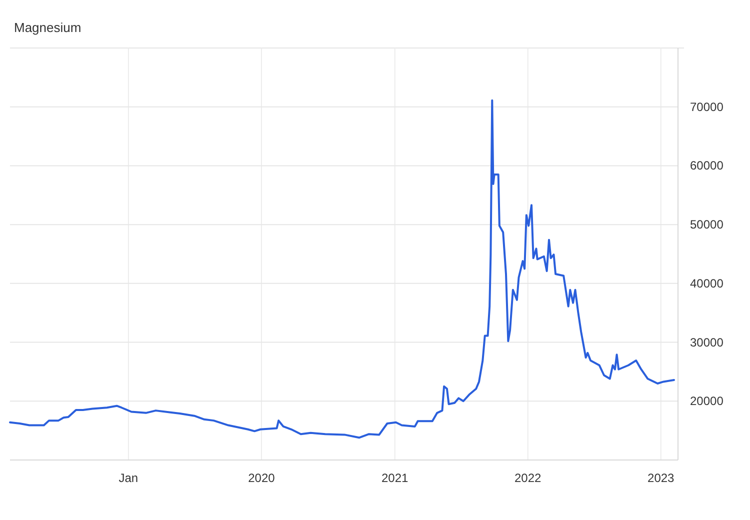  Describe the element at coordinates (661, 478) in the screenshot. I see `x-tick-label: 2023` at that location.